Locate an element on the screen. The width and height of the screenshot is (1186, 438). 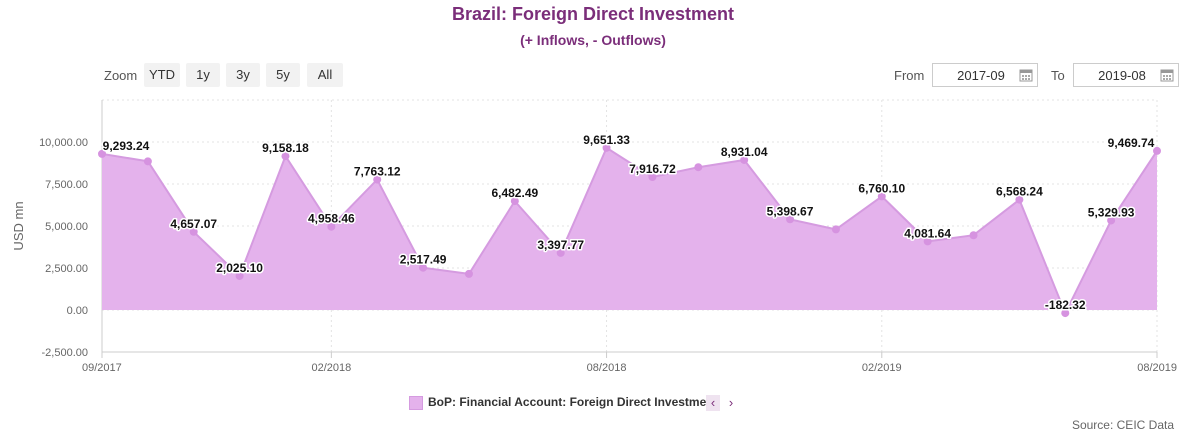
y-tick-label: 2,500.00 is located at coordinates (66, 269).